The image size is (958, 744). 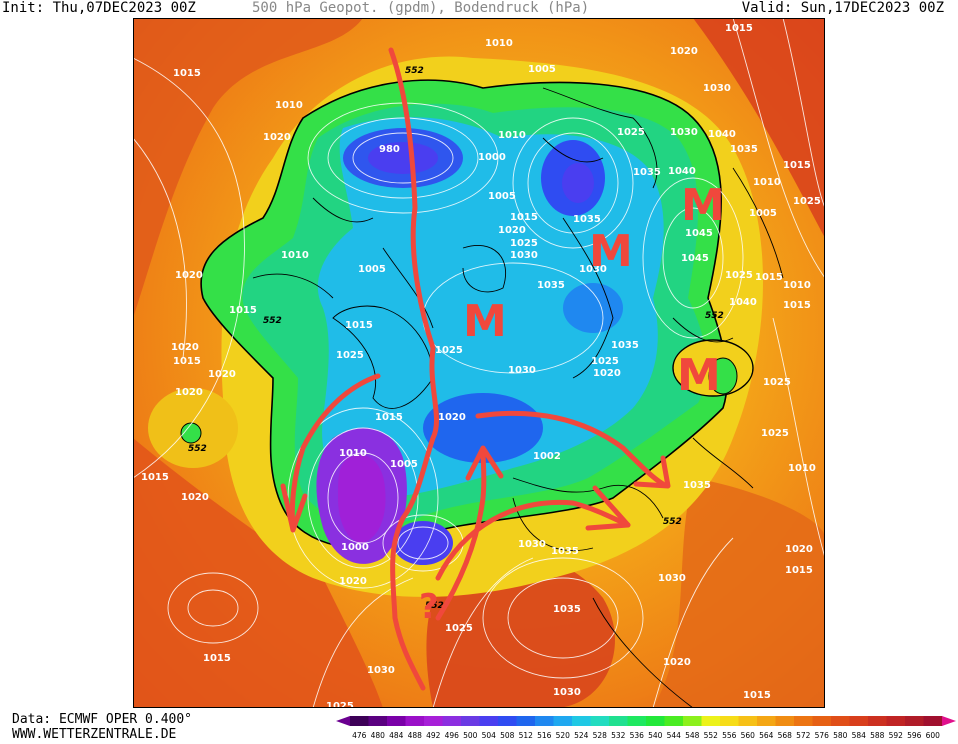 What do you see at coordinates (618, 735) in the screenshot?
I see `colorbar-tick-label: 532` at bounding box center [618, 735].